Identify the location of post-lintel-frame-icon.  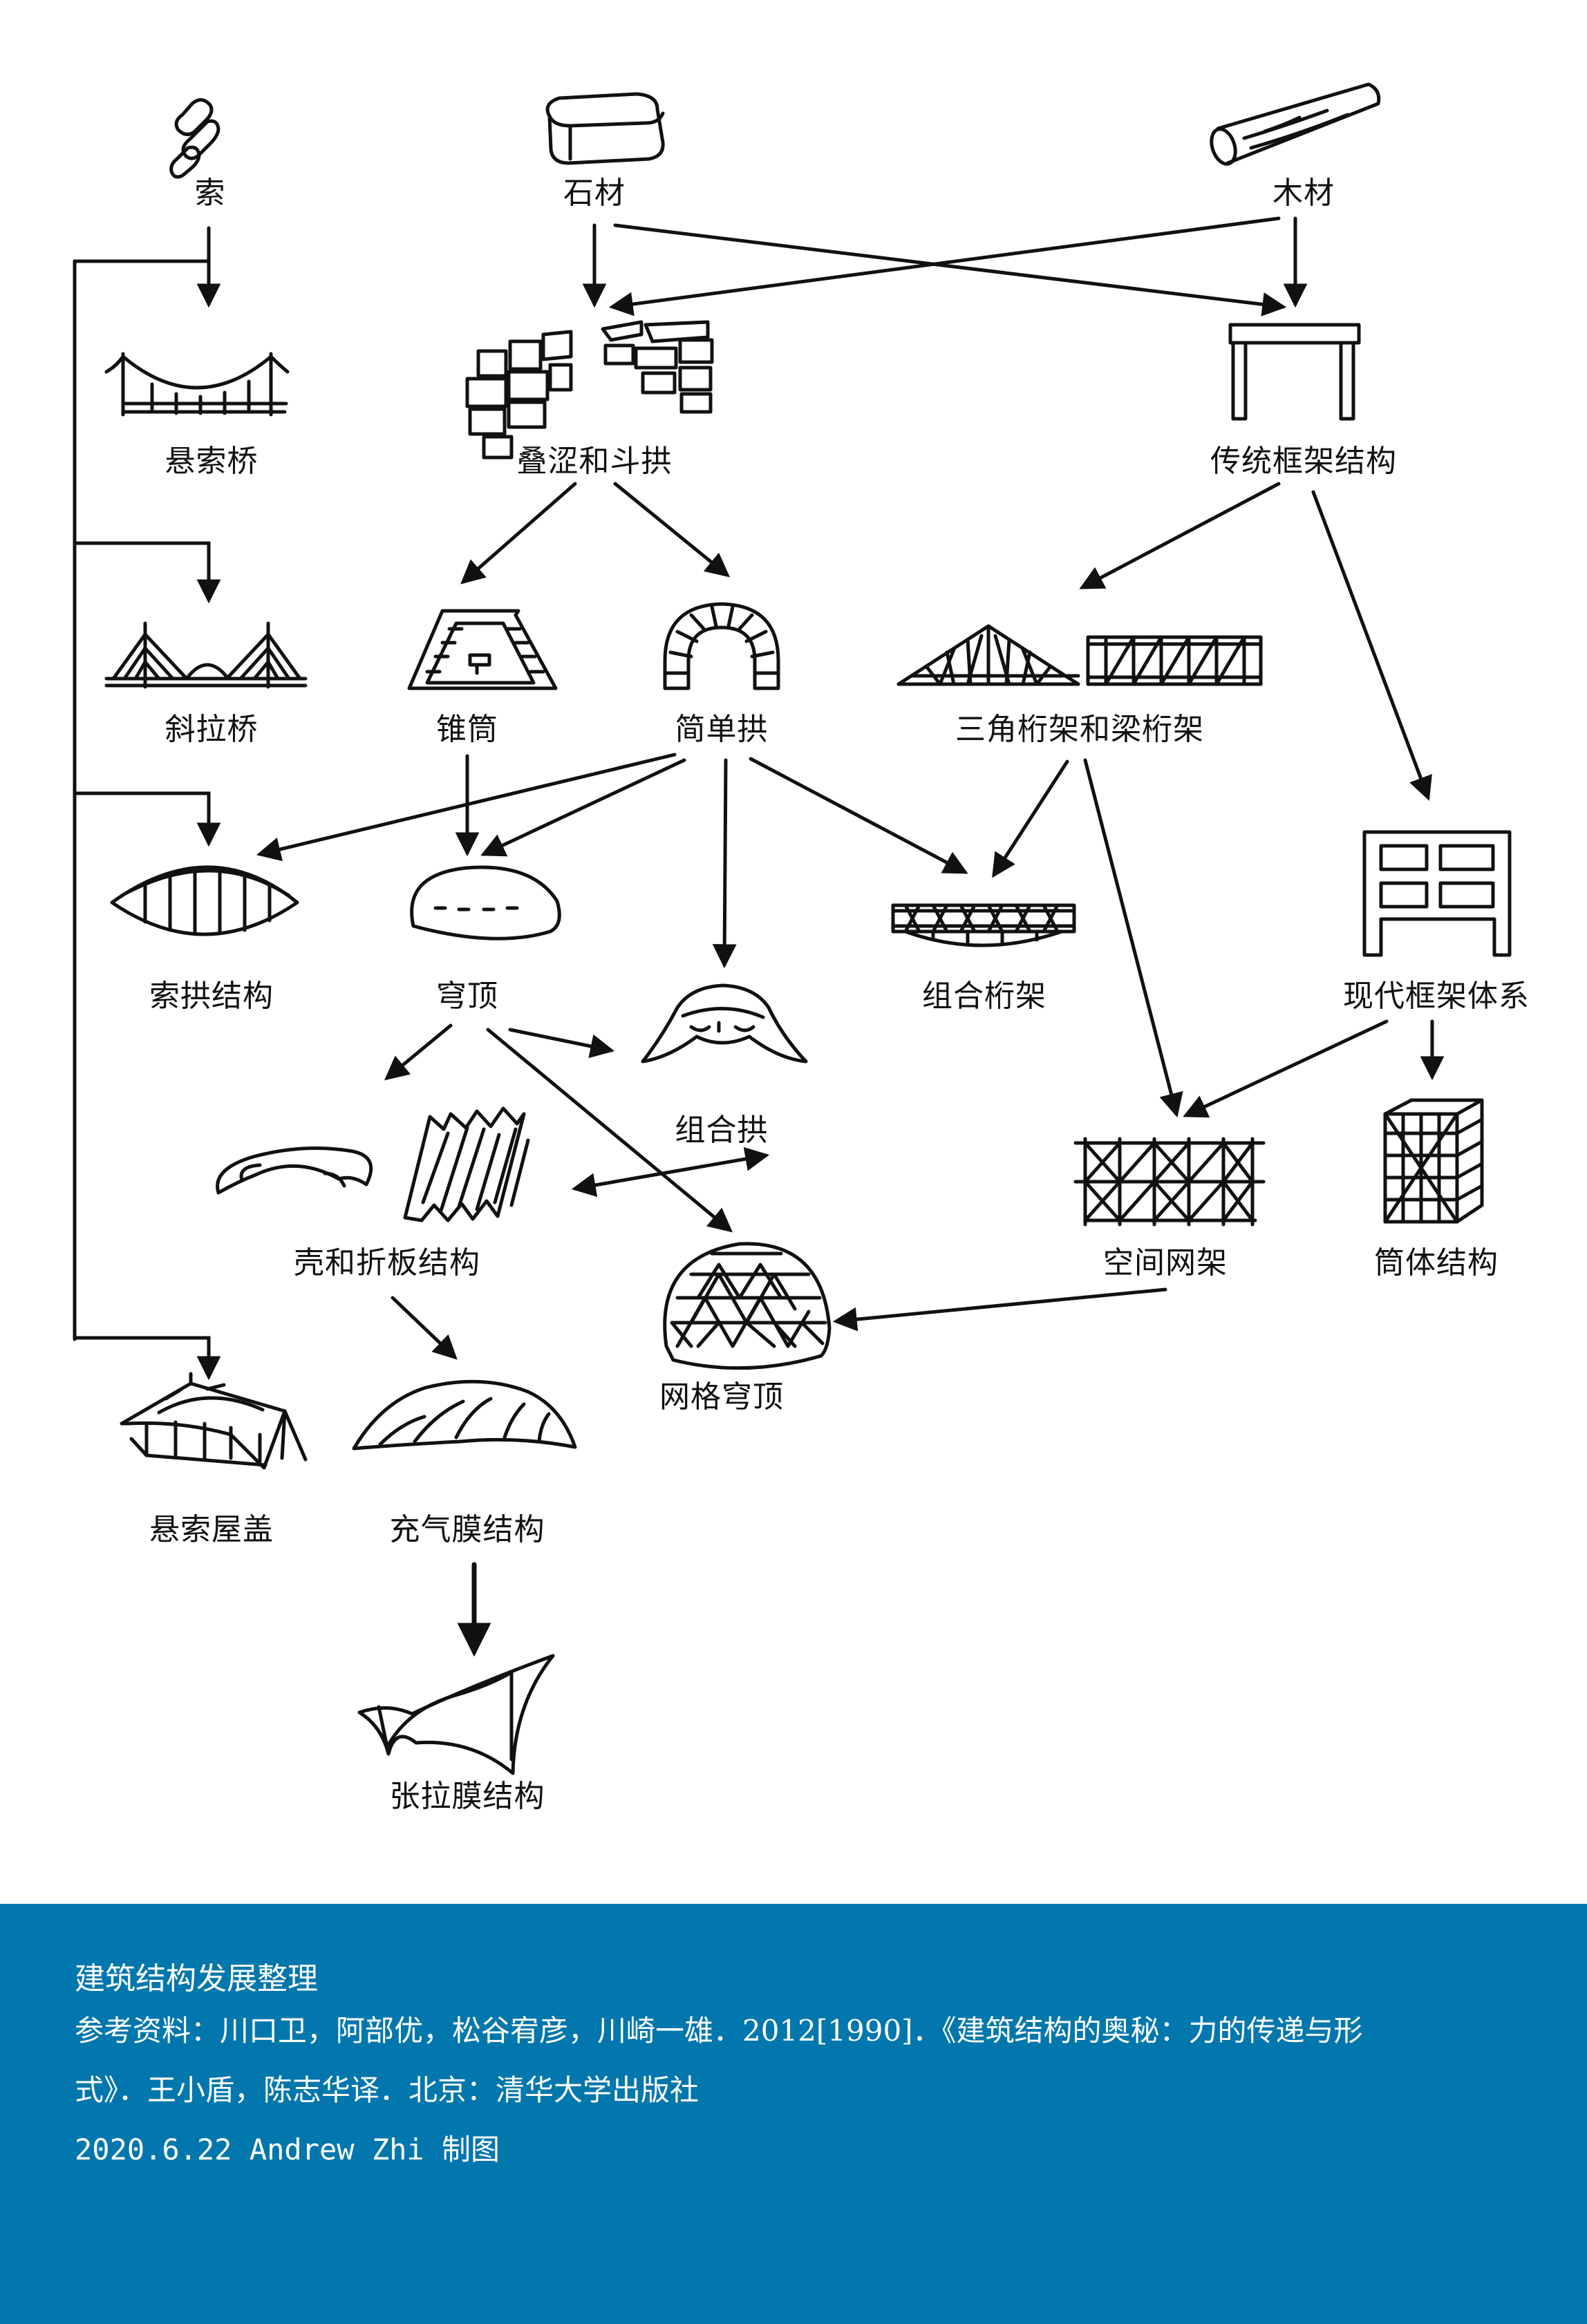
(1294, 372).